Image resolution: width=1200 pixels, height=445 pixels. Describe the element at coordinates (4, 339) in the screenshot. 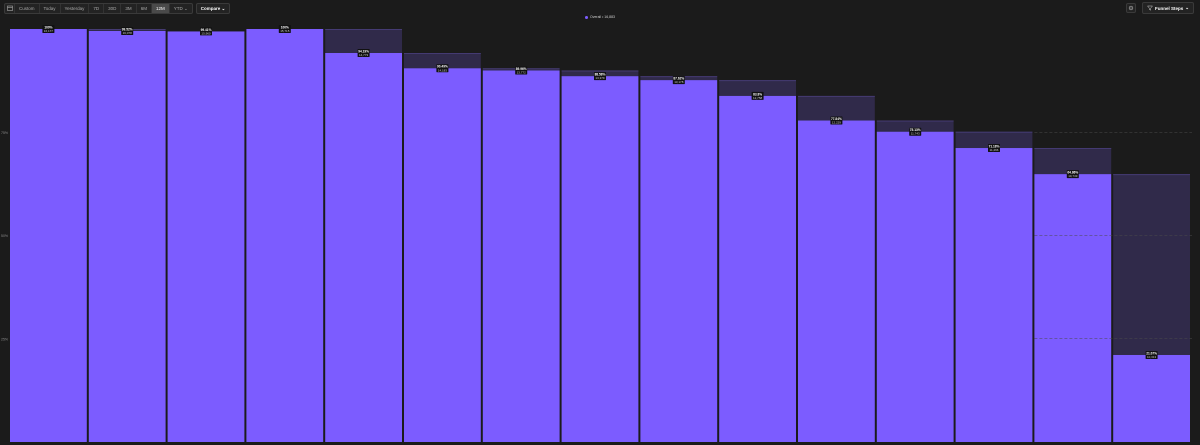

I see `y-tick-label: 25%` at that location.